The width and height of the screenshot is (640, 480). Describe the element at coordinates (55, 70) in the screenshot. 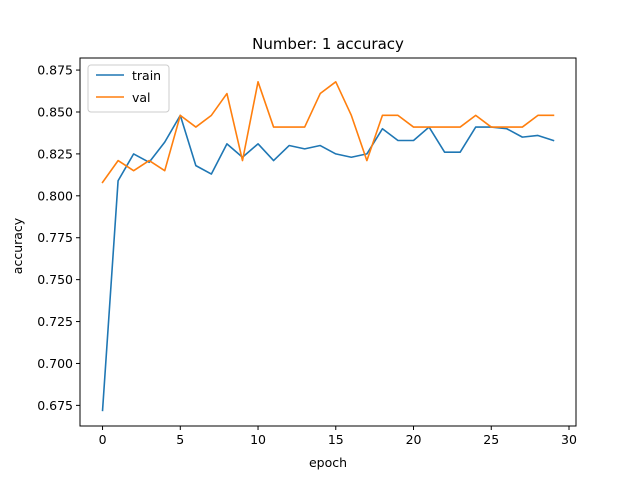

I see `y-tick-label: 0.875` at that location.